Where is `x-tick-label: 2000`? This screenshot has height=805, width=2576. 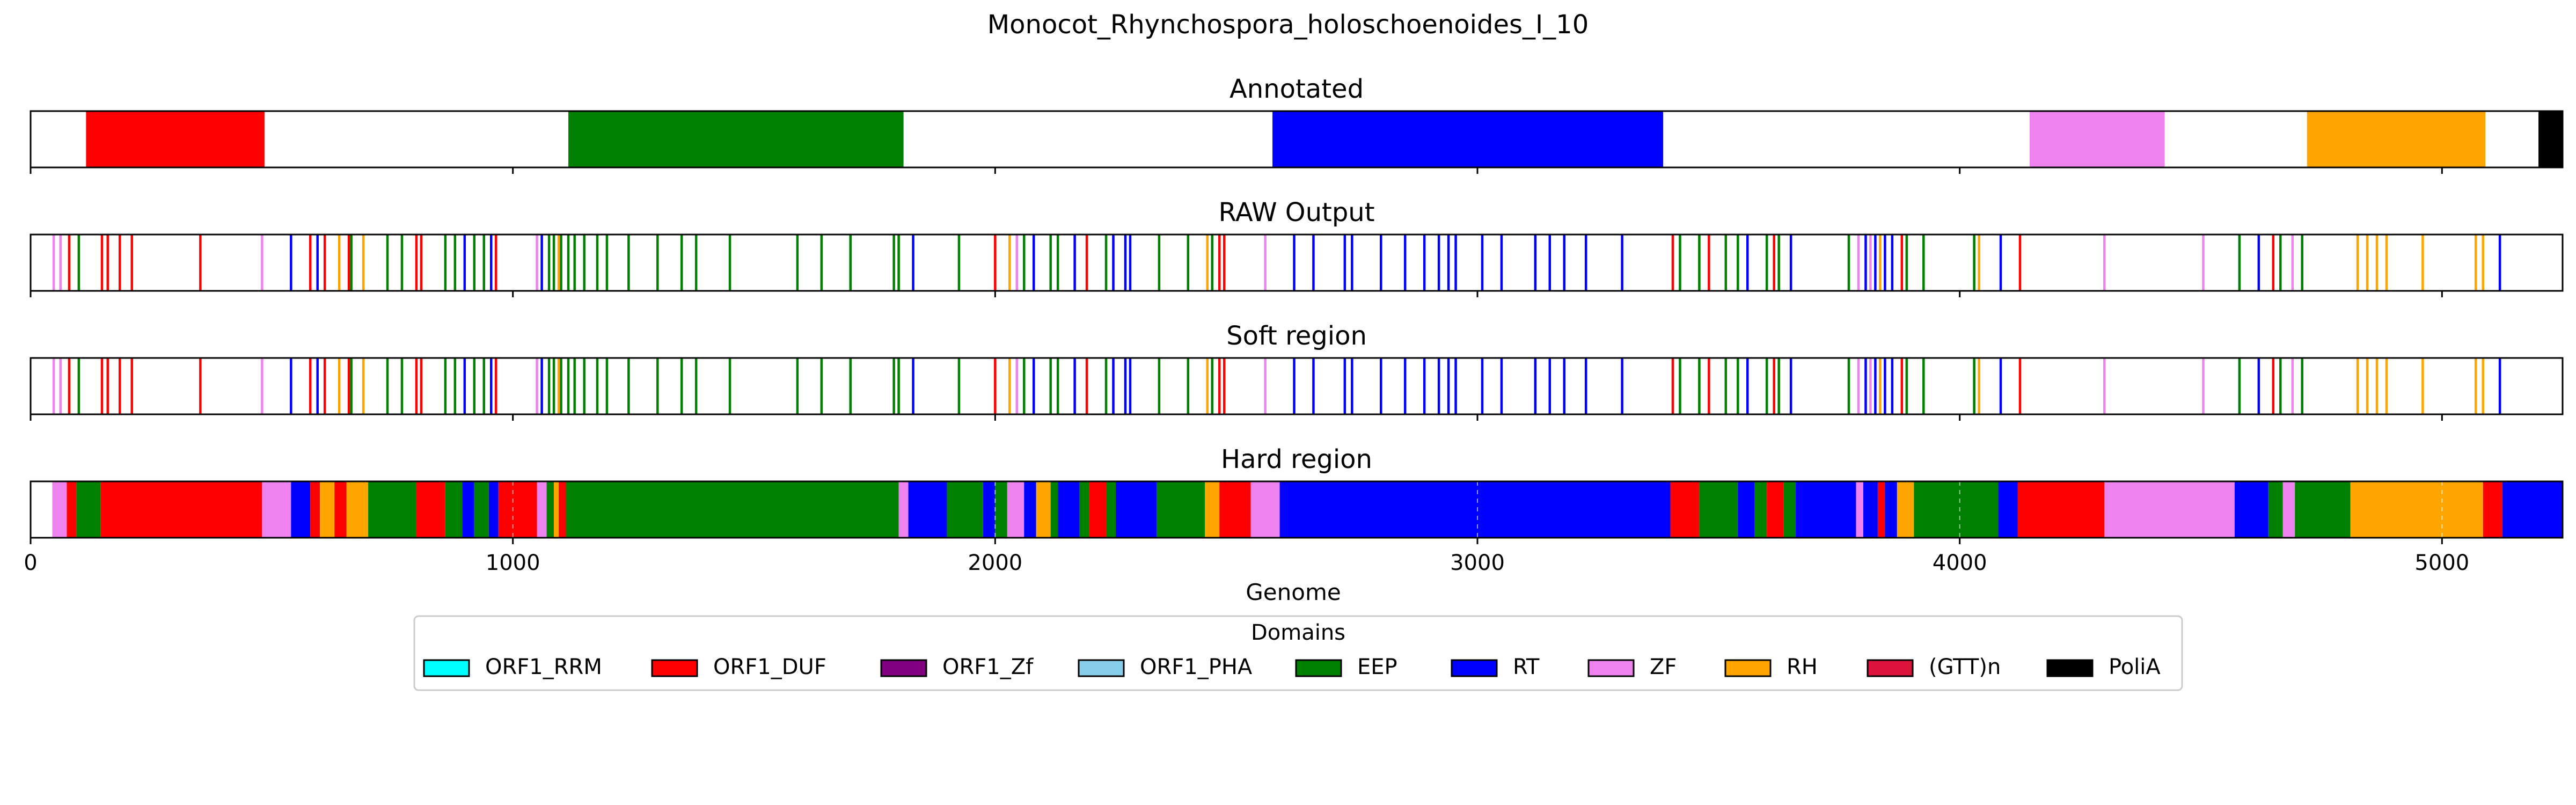
x-tick-label: 2000 is located at coordinates (995, 563).